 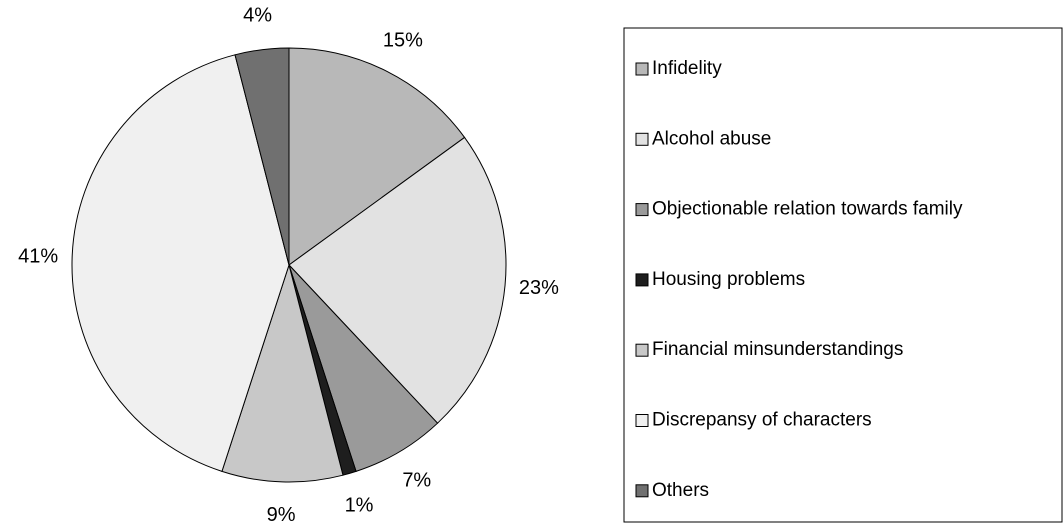 What do you see at coordinates (38, 256) in the screenshot?
I see `data-label: 41%` at bounding box center [38, 256].